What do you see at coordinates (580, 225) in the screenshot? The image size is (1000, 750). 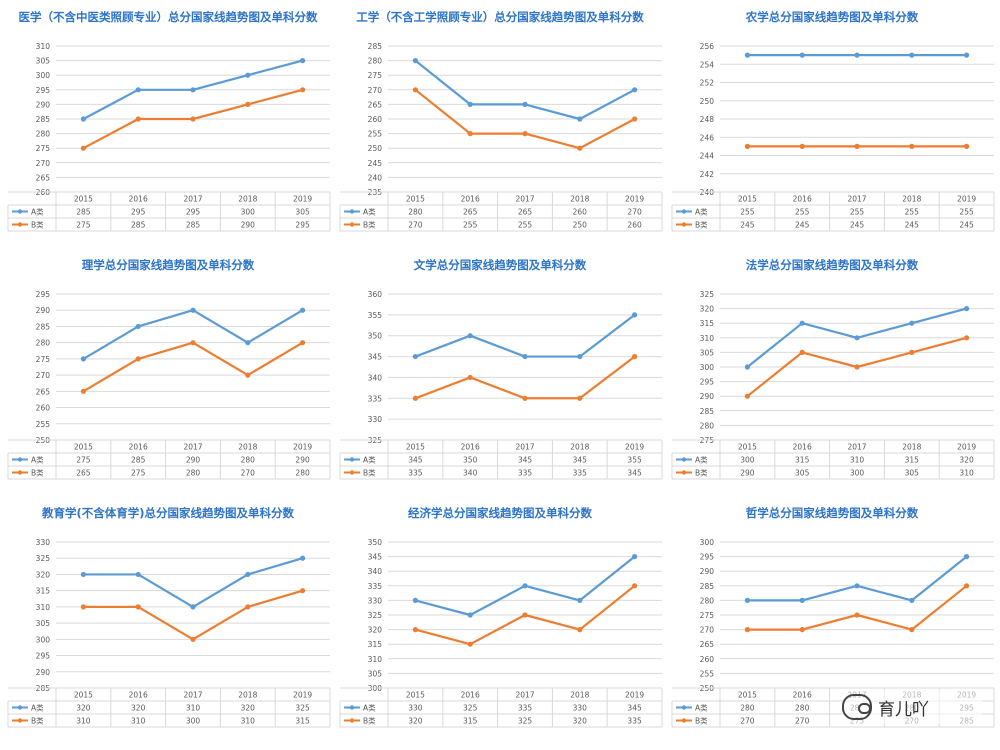 I see `data-label: 250` at bounding box center [580, 225].